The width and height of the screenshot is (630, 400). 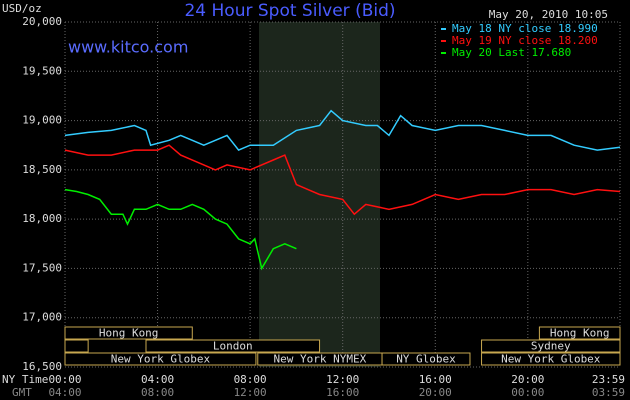 What do you see at coordinates (289, 11) in the screenshot?
I see `chart-title: 24 Hour Spot Silver (Bid)` at bounding box center [289, 11].